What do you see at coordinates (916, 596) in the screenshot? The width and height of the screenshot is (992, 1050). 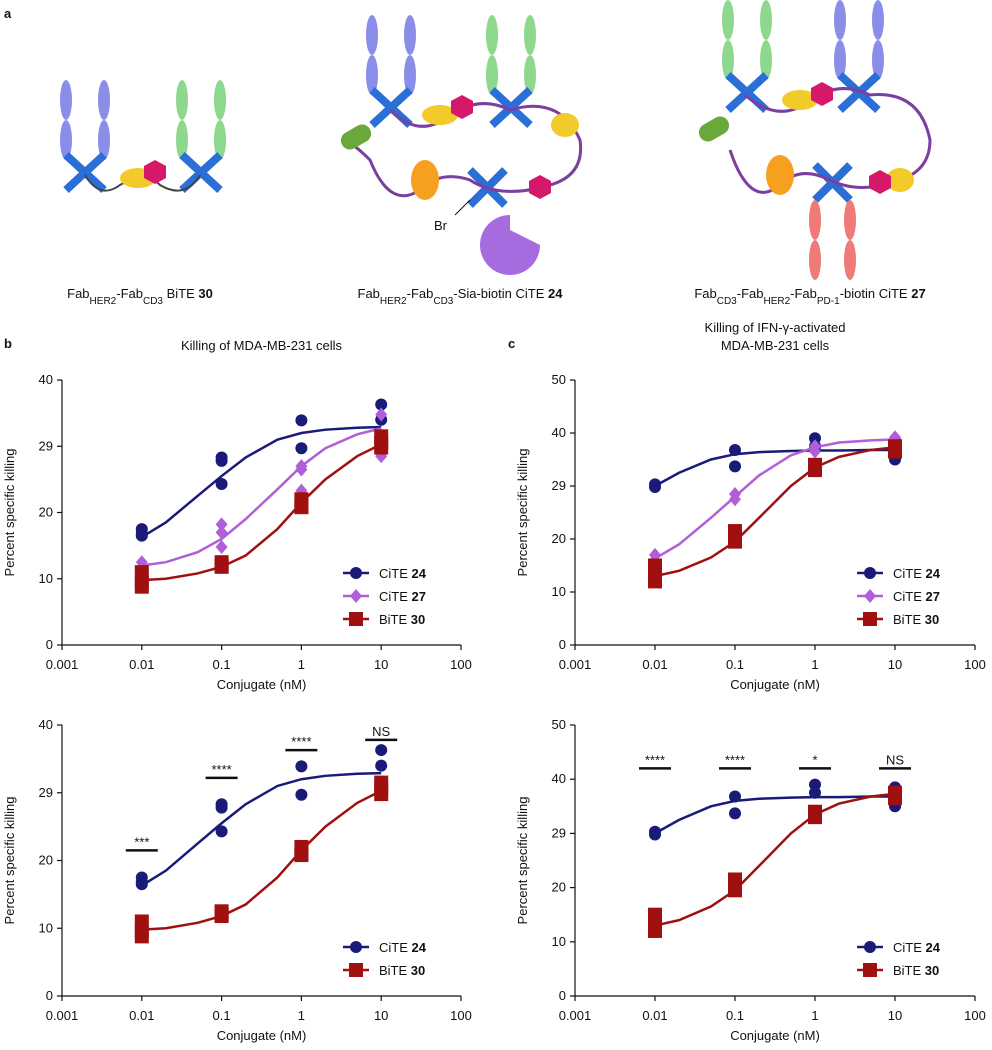 I see `legend-label: CiTE 27` at bounding box center [916, 596].